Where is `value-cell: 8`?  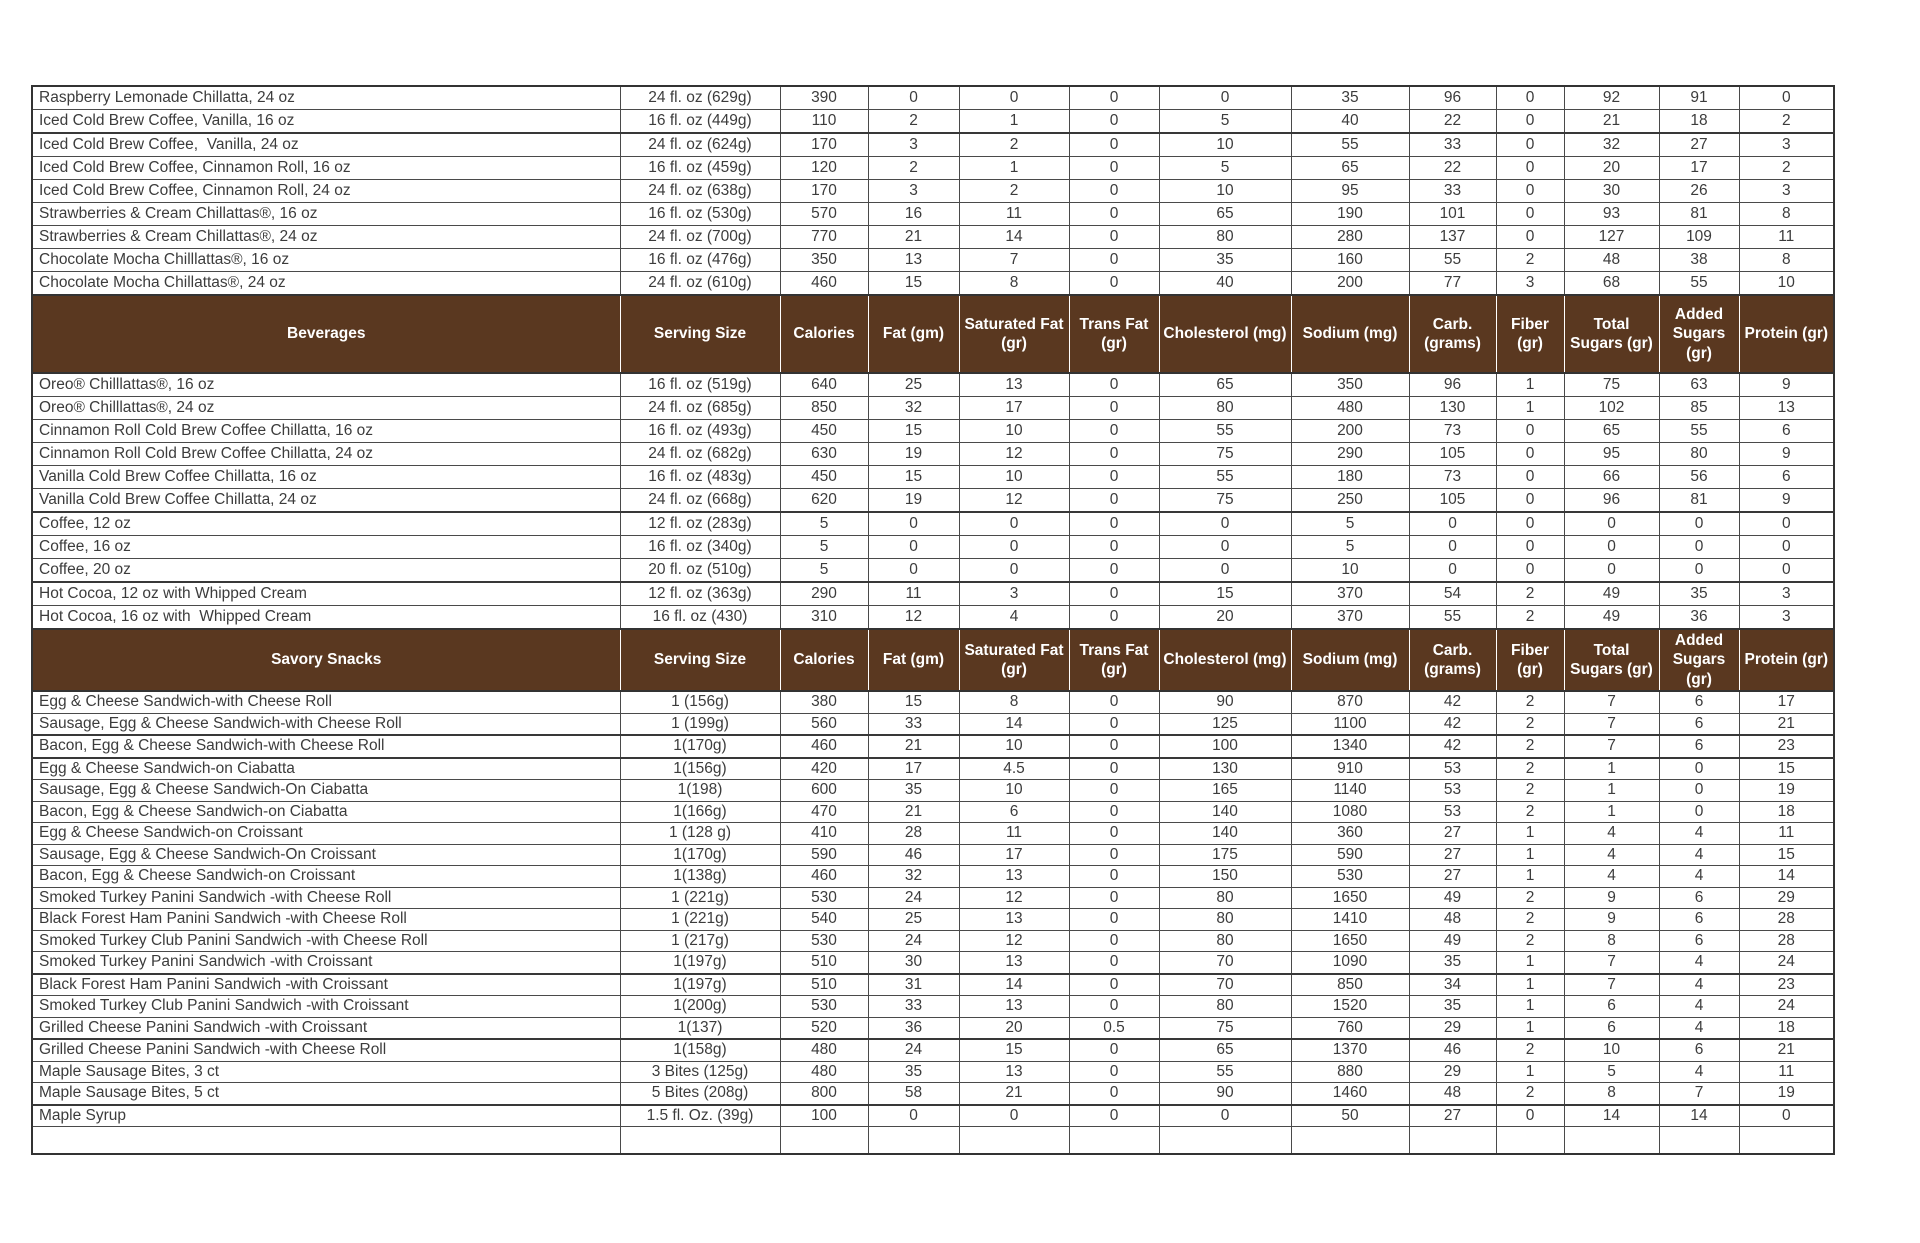 value-cell: 8 is located at coordinates (1611, 940).